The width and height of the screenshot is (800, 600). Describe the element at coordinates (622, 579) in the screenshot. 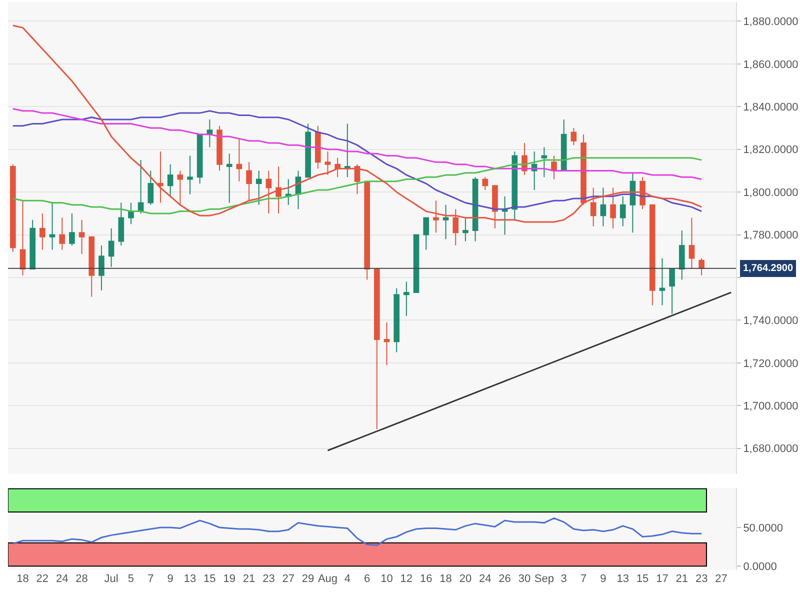

I see `x-tick-label: 13` at that location.